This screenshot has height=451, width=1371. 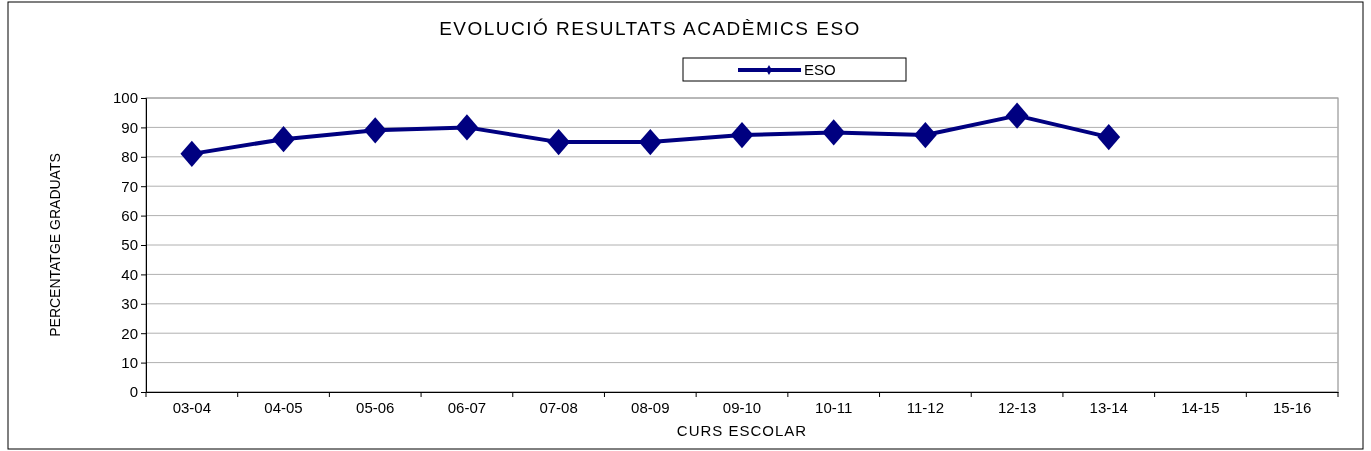 I want to click on x-tick-label: 12-13, so click(x=1017, y=407).